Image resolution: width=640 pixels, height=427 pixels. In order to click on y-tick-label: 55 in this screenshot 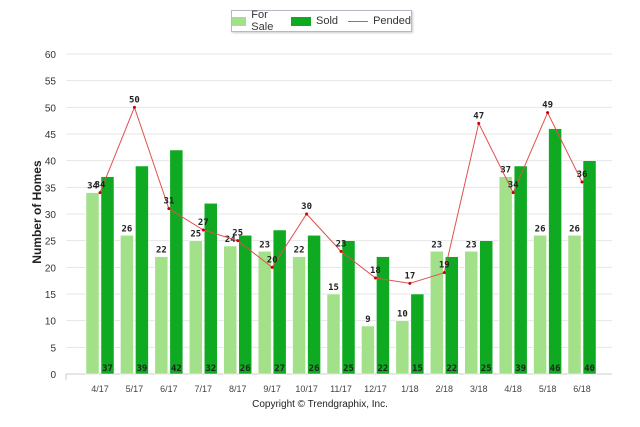, I will do `click(51, 82)`.